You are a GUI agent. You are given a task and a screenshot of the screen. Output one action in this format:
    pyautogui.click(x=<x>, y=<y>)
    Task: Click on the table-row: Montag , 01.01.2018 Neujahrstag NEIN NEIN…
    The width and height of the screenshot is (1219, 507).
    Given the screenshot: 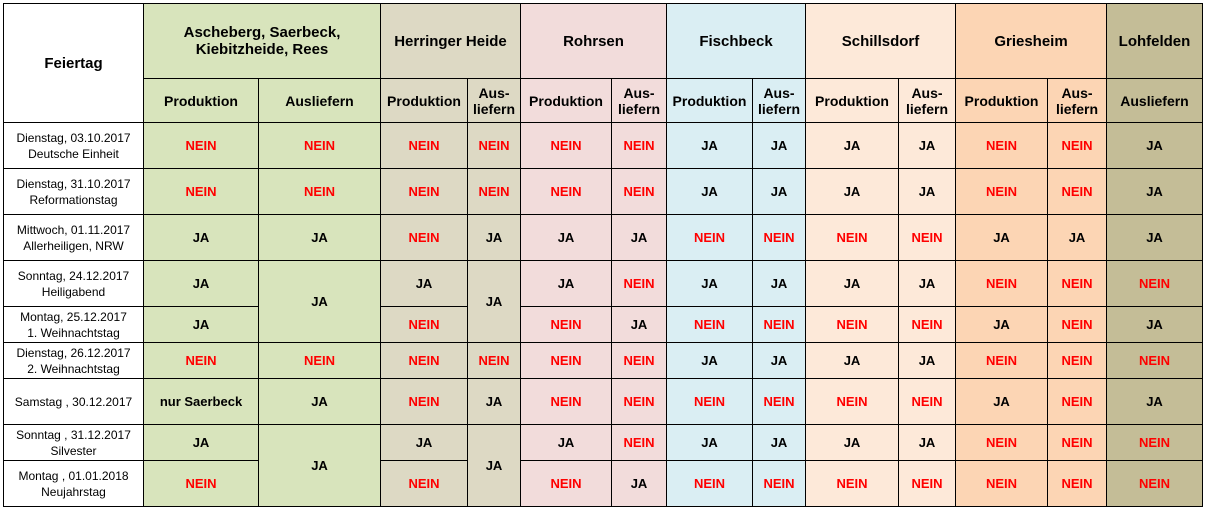 What is the action you would take?
    pyautogui.click(x=603, y=483)
    